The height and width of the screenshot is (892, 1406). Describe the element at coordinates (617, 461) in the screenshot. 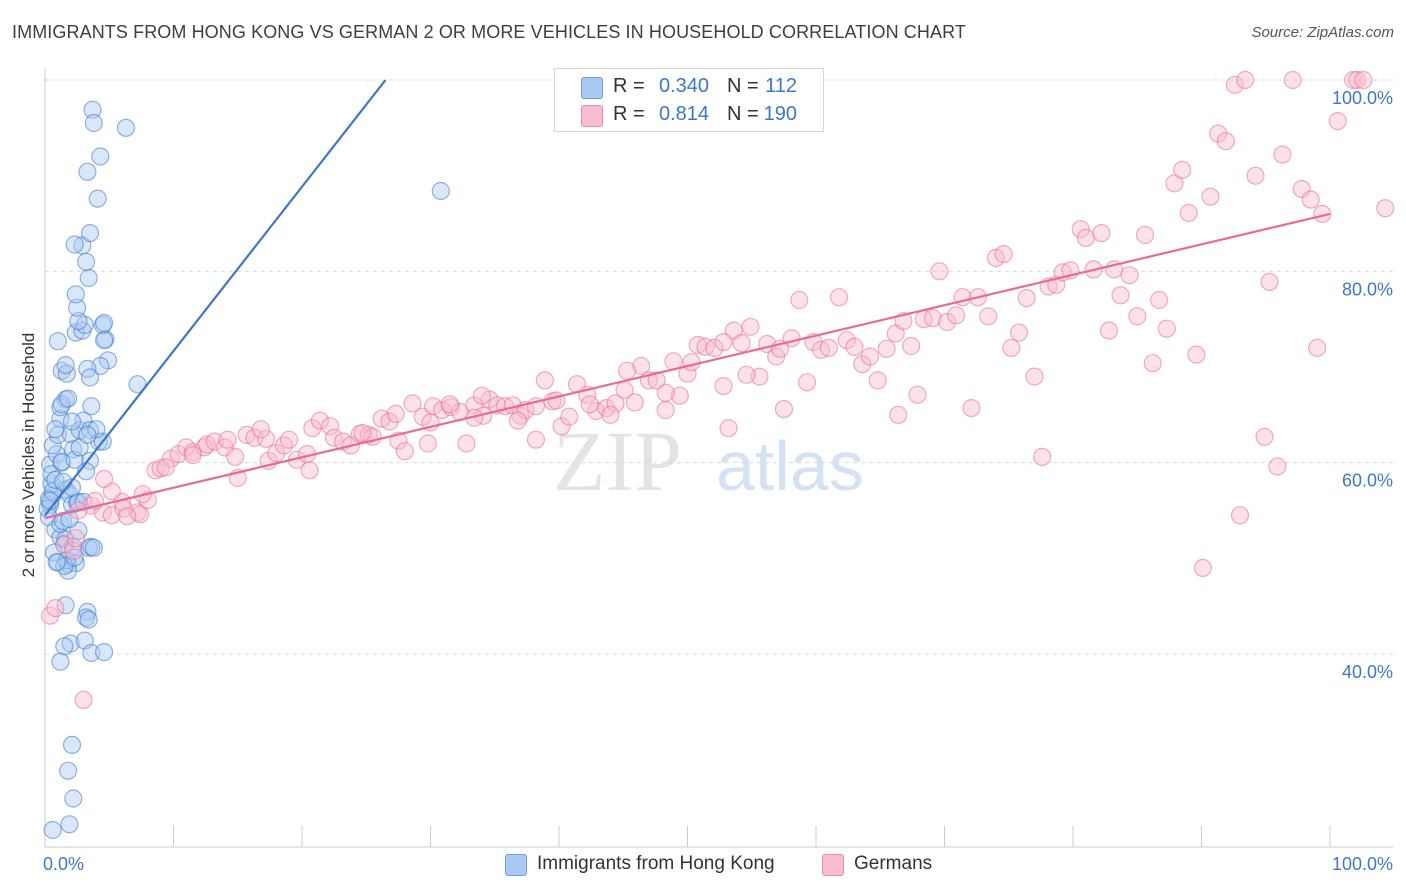

I see `watermark-zip: ZIP` at that location.